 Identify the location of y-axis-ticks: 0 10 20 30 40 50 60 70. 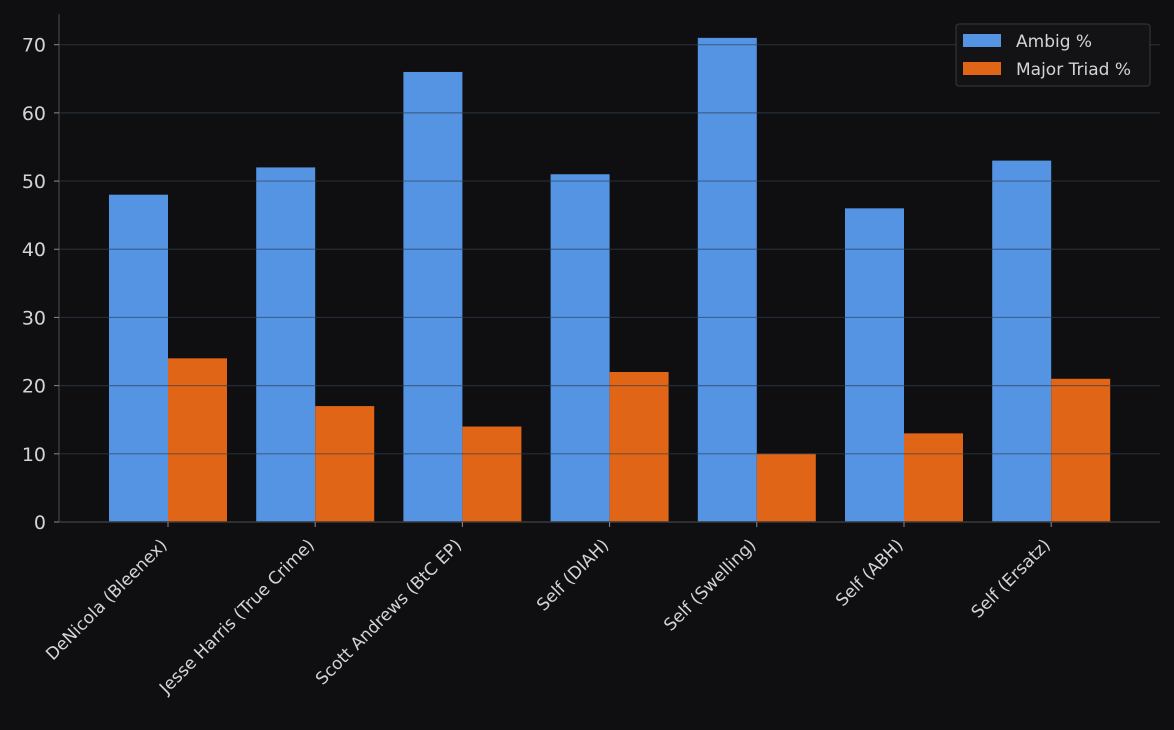
(40, 284).